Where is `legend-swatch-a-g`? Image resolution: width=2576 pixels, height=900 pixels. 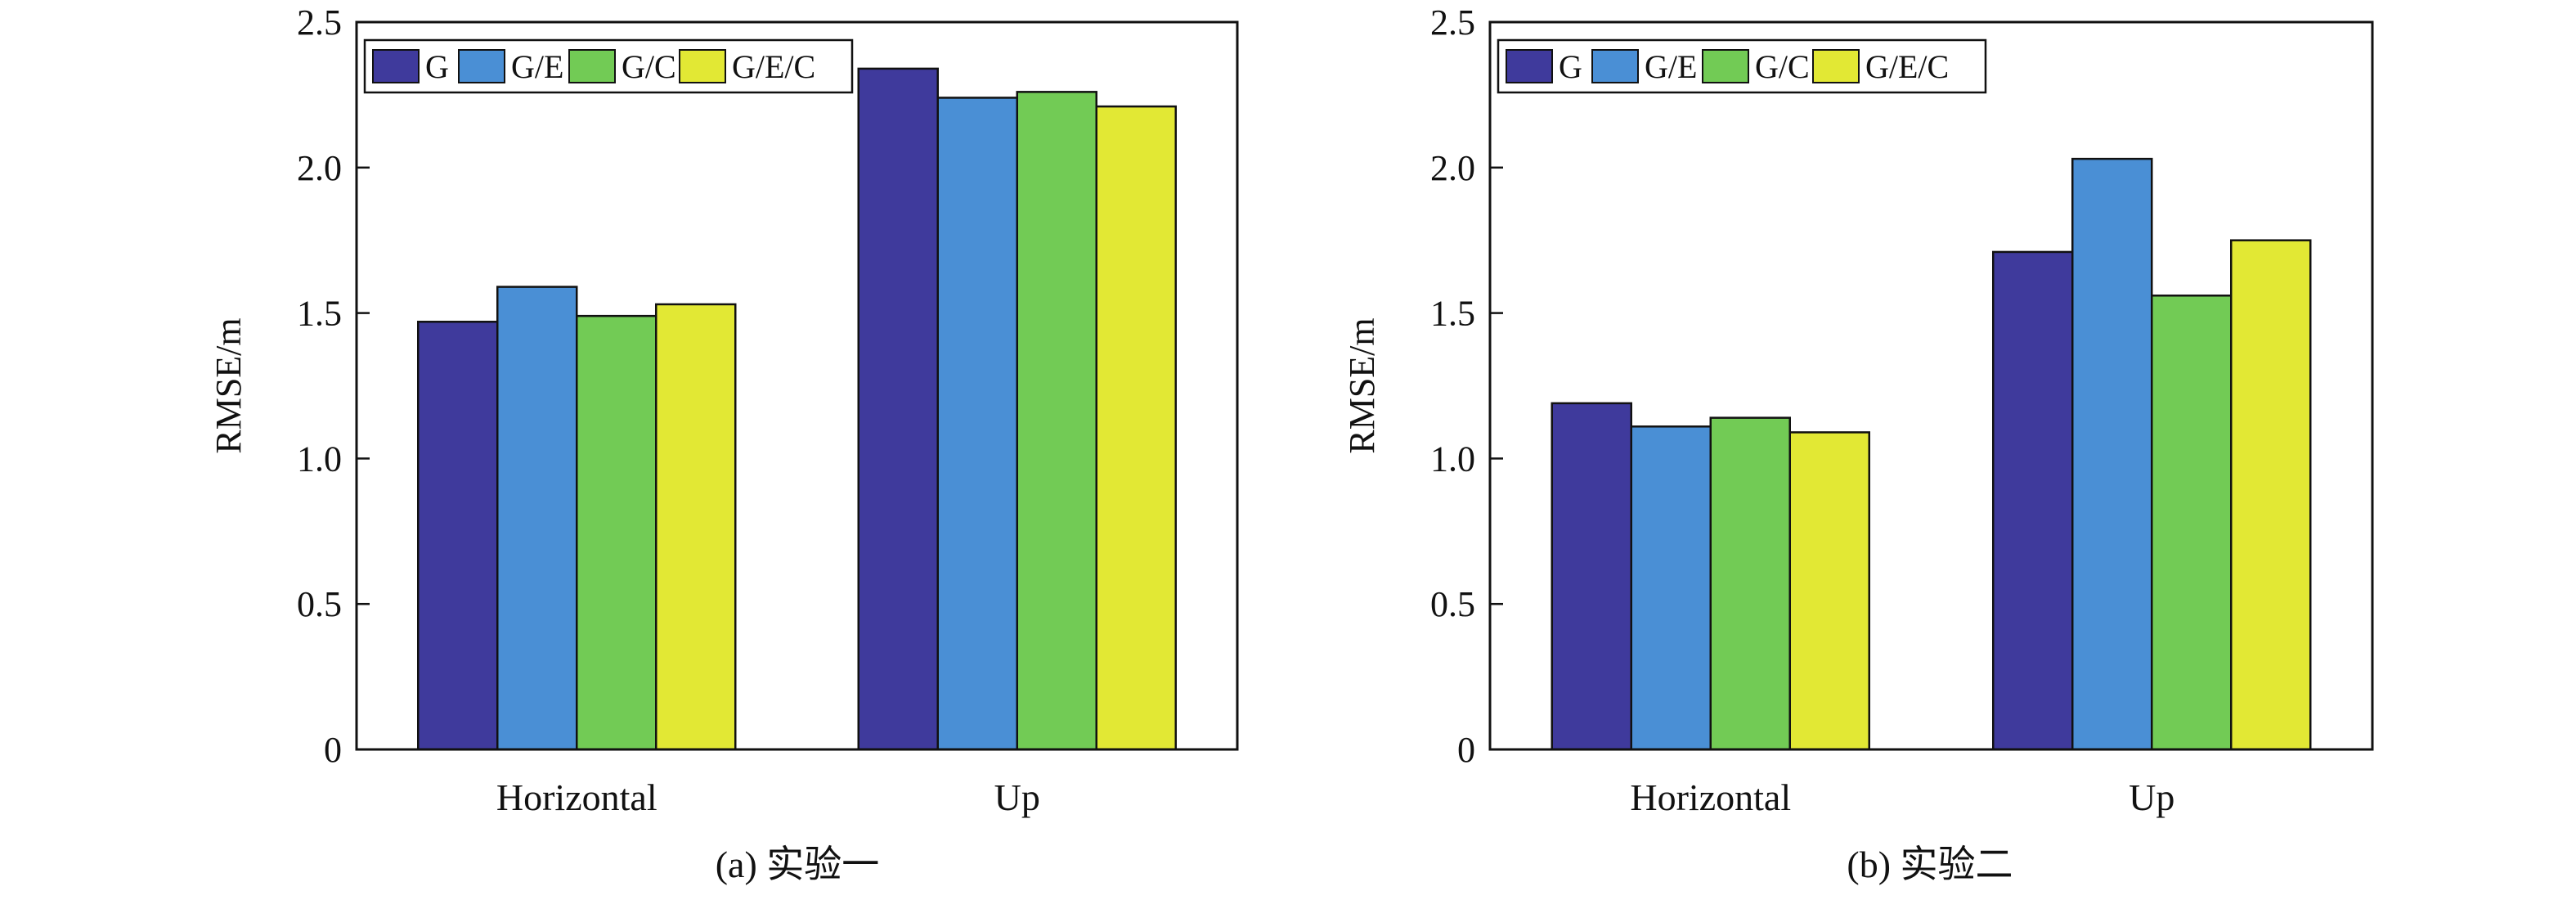 legend-swatch-a-g is located at coordinates (396, 66).